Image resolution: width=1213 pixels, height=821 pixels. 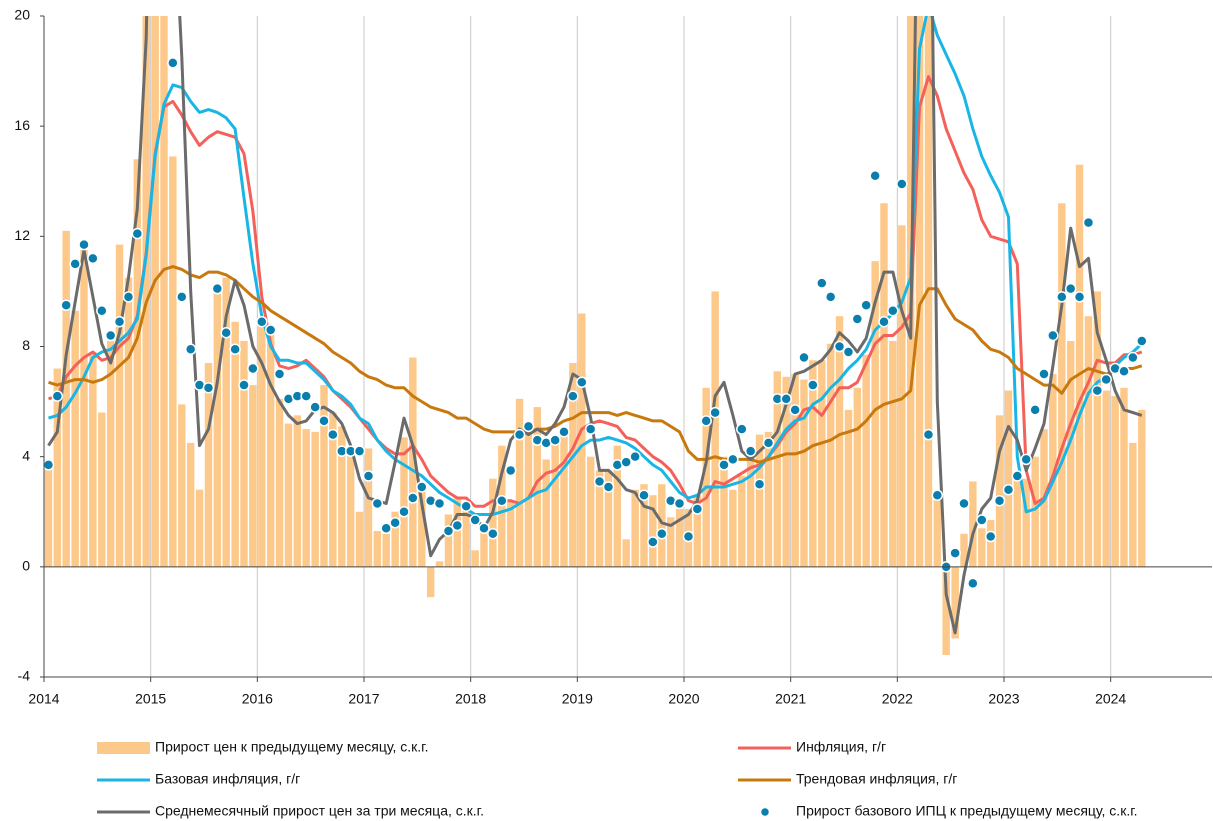 What do you see at coordinates (847, 779) in the screenshot?
I see `legend-item: Трендовая инфляция, г/г` at bounding box center [847, 779].